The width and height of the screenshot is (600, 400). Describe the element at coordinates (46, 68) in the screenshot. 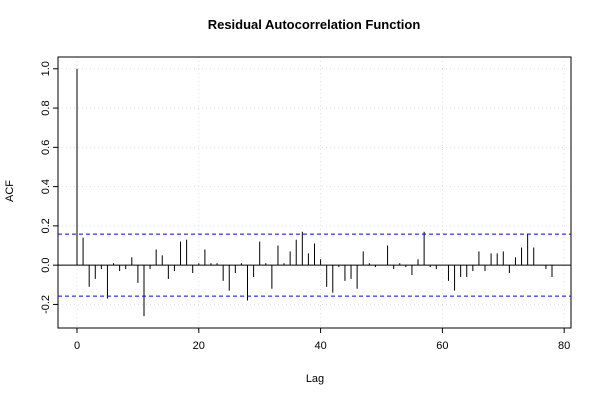

I see `y-tick-label: 1.0` at that location.